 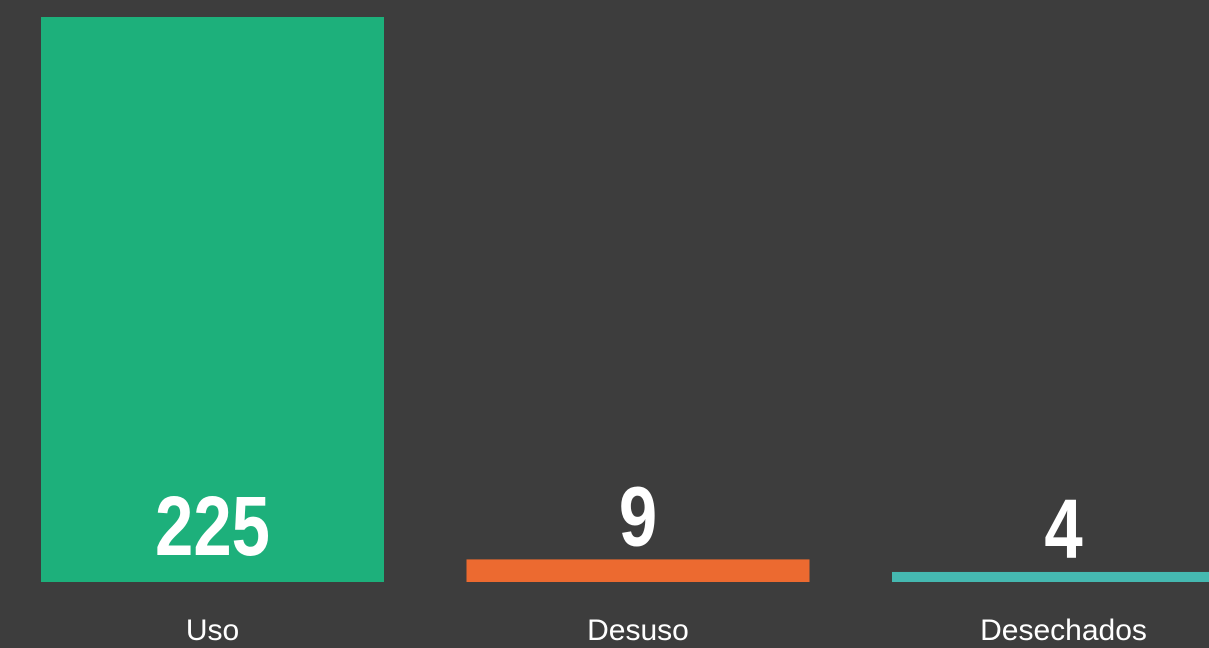 What do you see at coordinates (1063, 630) in the screenshot?
I see `category-label: Desechados` at bounding box center [1063, 630].